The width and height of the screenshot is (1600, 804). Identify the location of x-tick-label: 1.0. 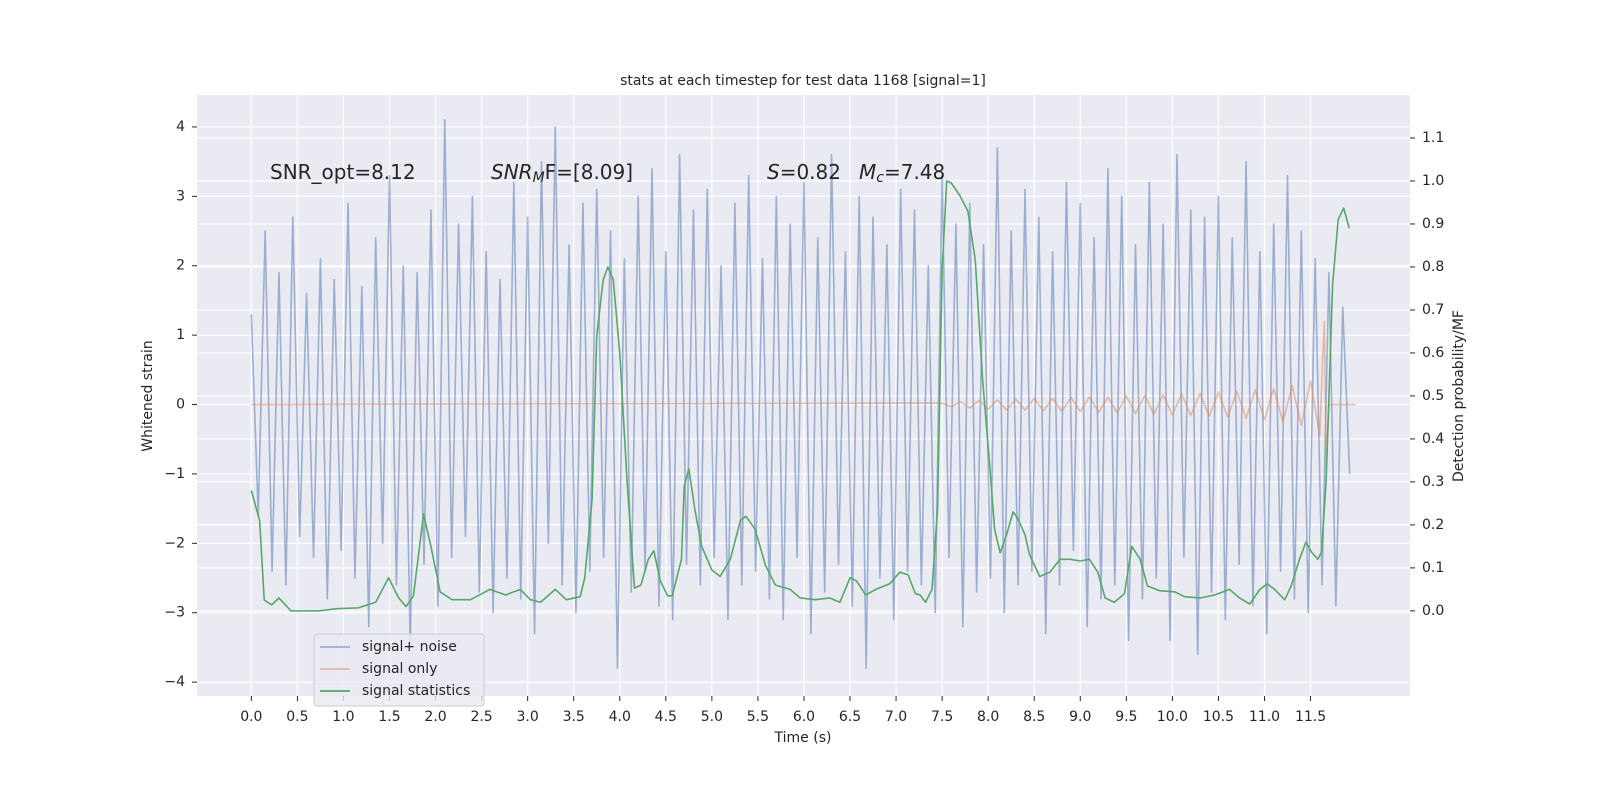
(343, 717).